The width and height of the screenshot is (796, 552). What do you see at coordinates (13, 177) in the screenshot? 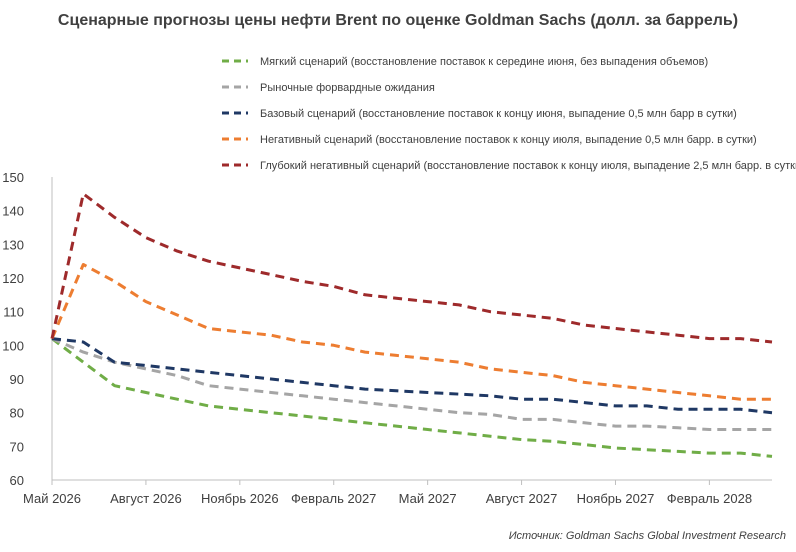
I see `y-tick-label: 150` at bounding box center [13, 177].